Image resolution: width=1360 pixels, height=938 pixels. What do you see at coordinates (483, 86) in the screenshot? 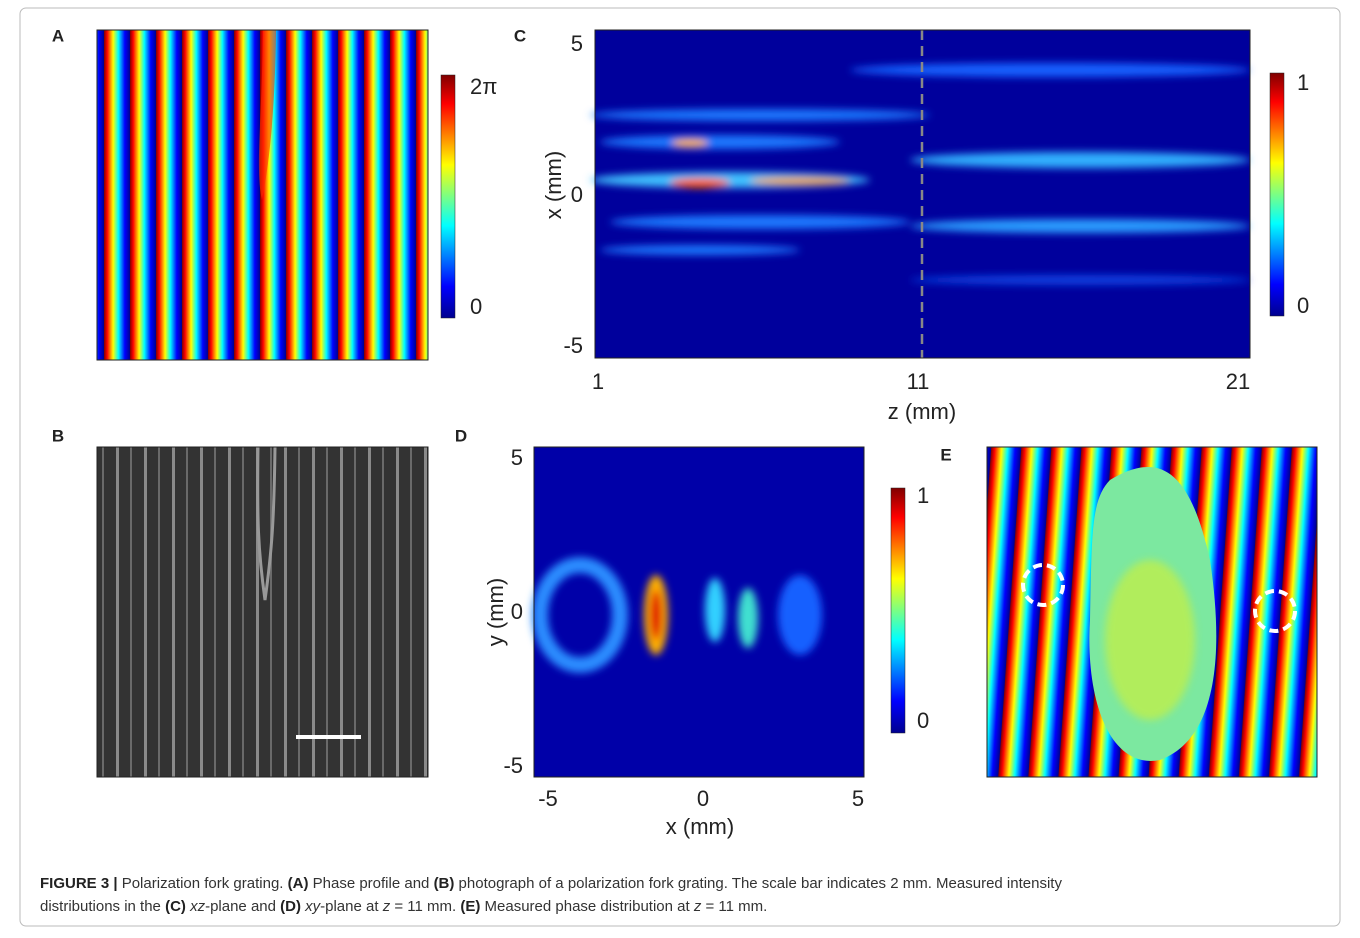
I see `colorbar-label: 2π` at bounding box center [483, 86].